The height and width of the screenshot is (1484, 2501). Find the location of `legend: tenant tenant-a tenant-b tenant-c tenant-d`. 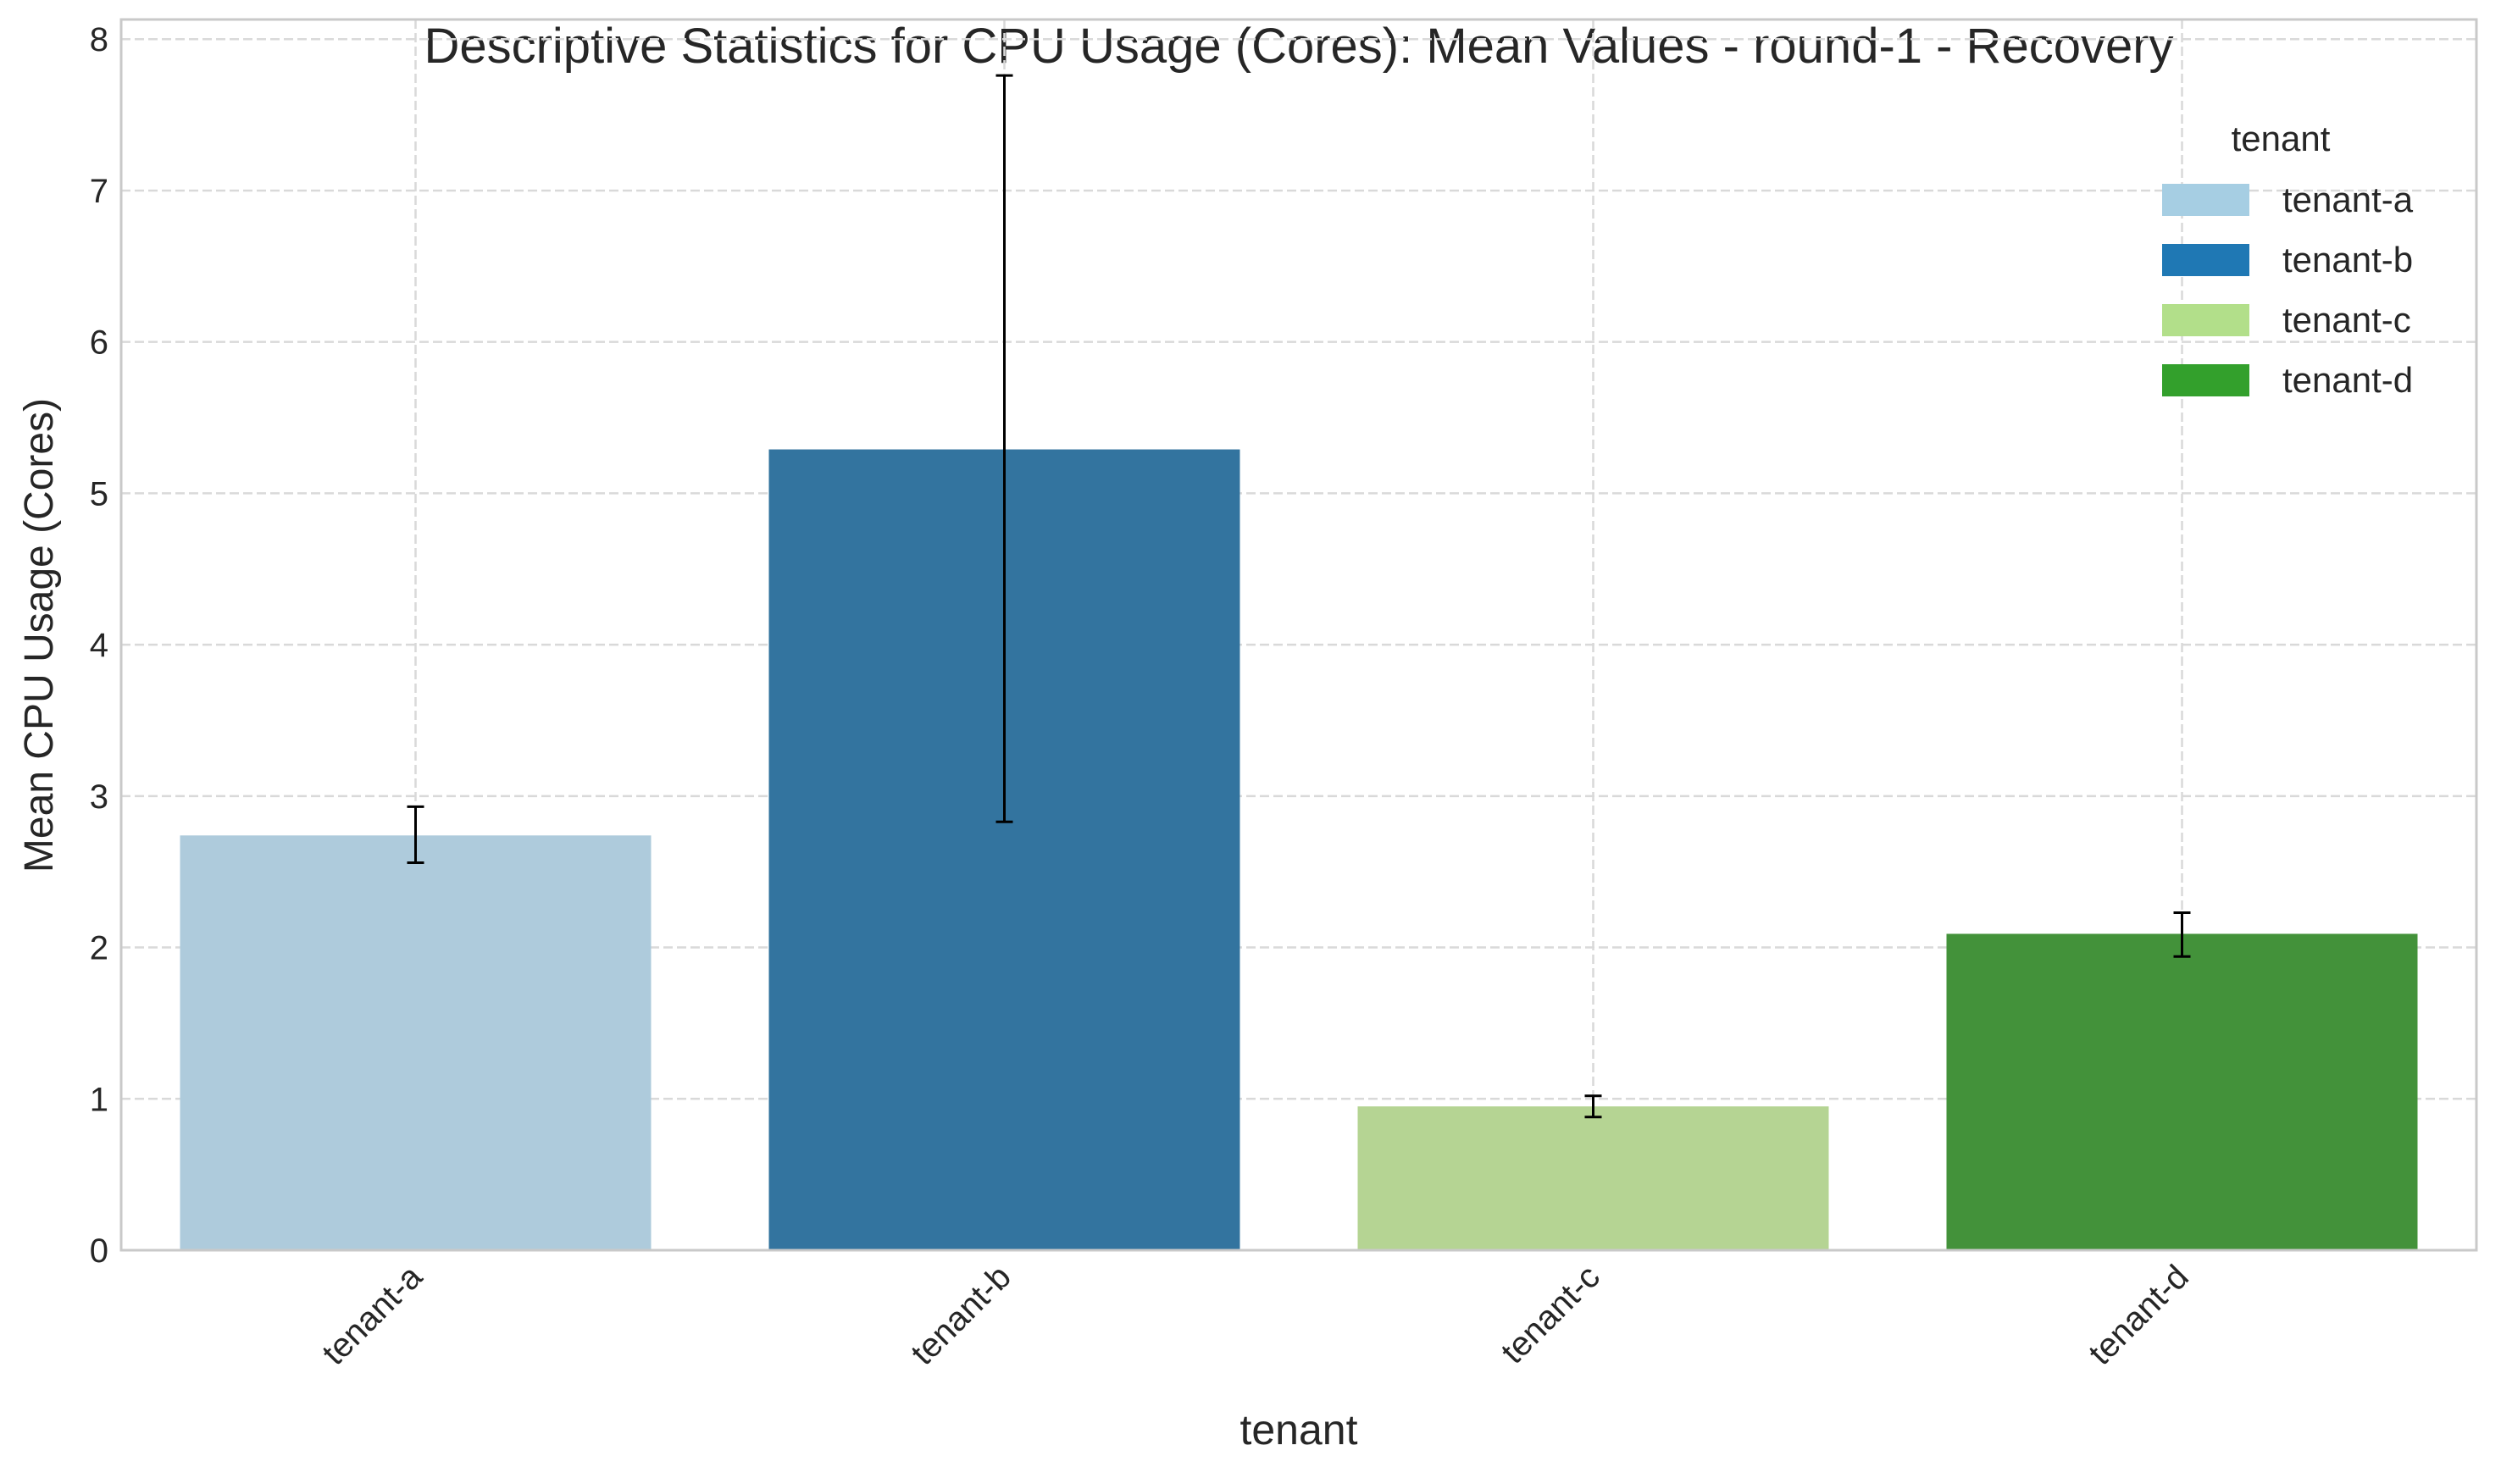

legend: tenant tenant-a tenant-b tenant-c tenant-d is located at coordinates (2288, 259).